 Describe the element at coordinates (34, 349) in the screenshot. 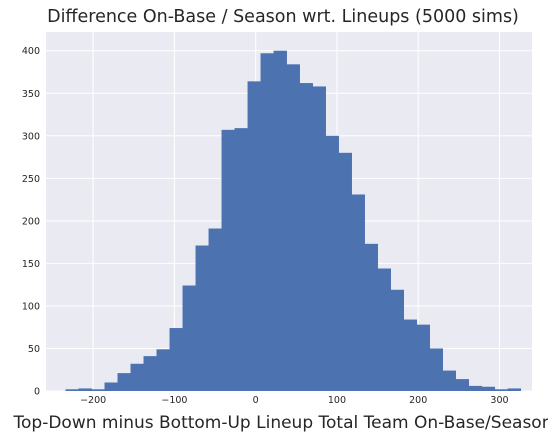

I see `y-tick-label: 50` at that location.